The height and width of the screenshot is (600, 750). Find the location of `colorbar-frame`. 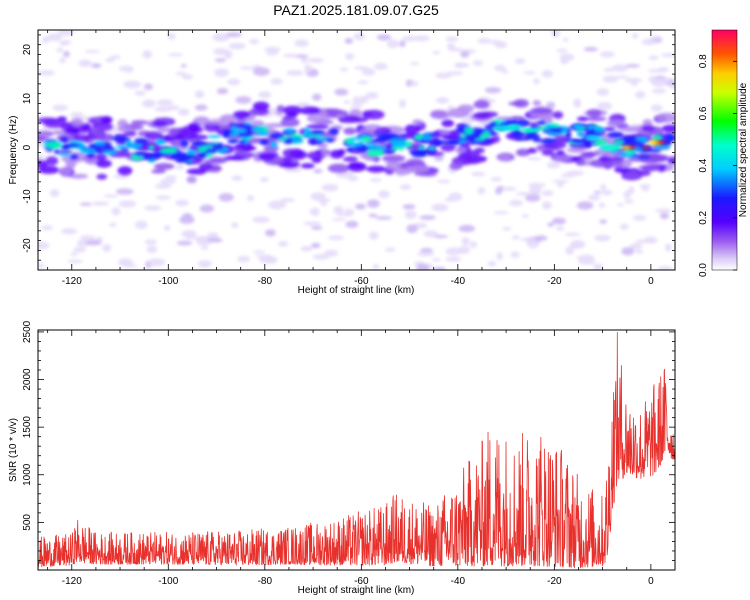

colorbar-frame is located at coordinates (724, 150).